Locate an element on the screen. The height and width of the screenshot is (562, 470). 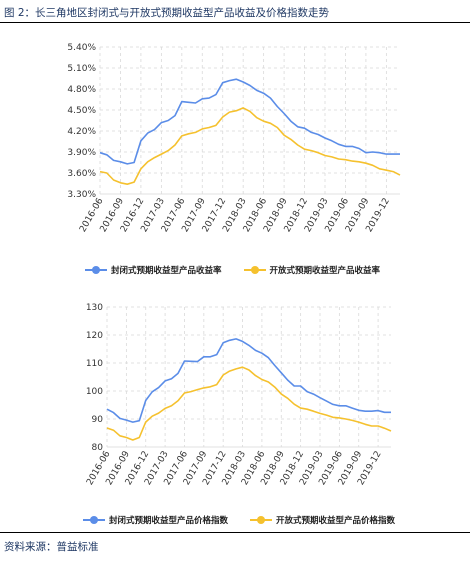
y-tick-label: 4.20% is located at coordinates (81, 132).